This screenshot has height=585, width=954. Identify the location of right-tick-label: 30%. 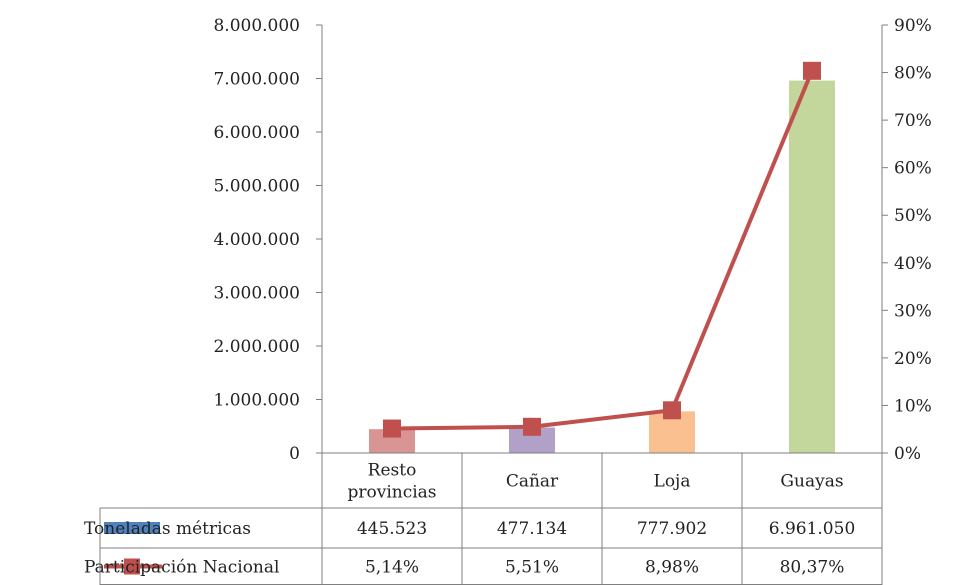
(913, 311).